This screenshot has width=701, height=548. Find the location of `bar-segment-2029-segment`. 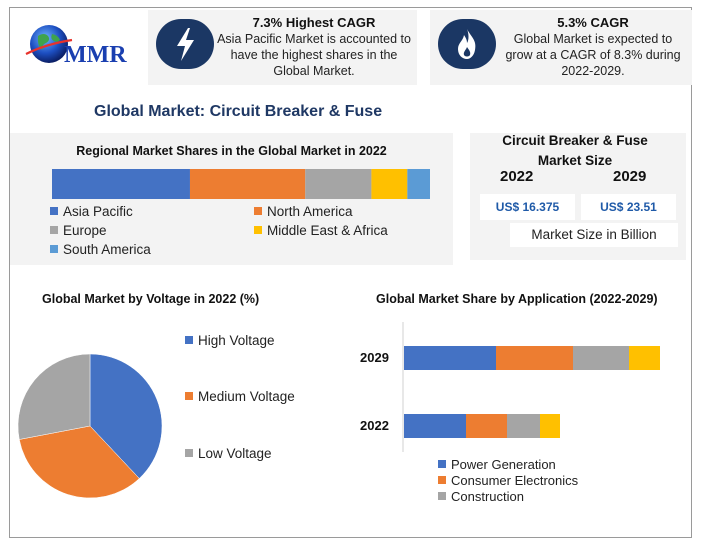

bar-segment-2029-segment is located at coordinates (644, 358).